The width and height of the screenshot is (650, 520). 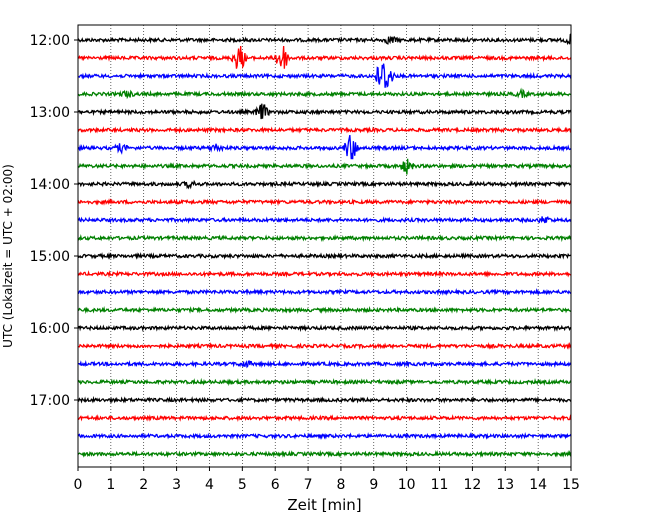 I want to click on x-tick-label: 8, so click(x=340, y=485).